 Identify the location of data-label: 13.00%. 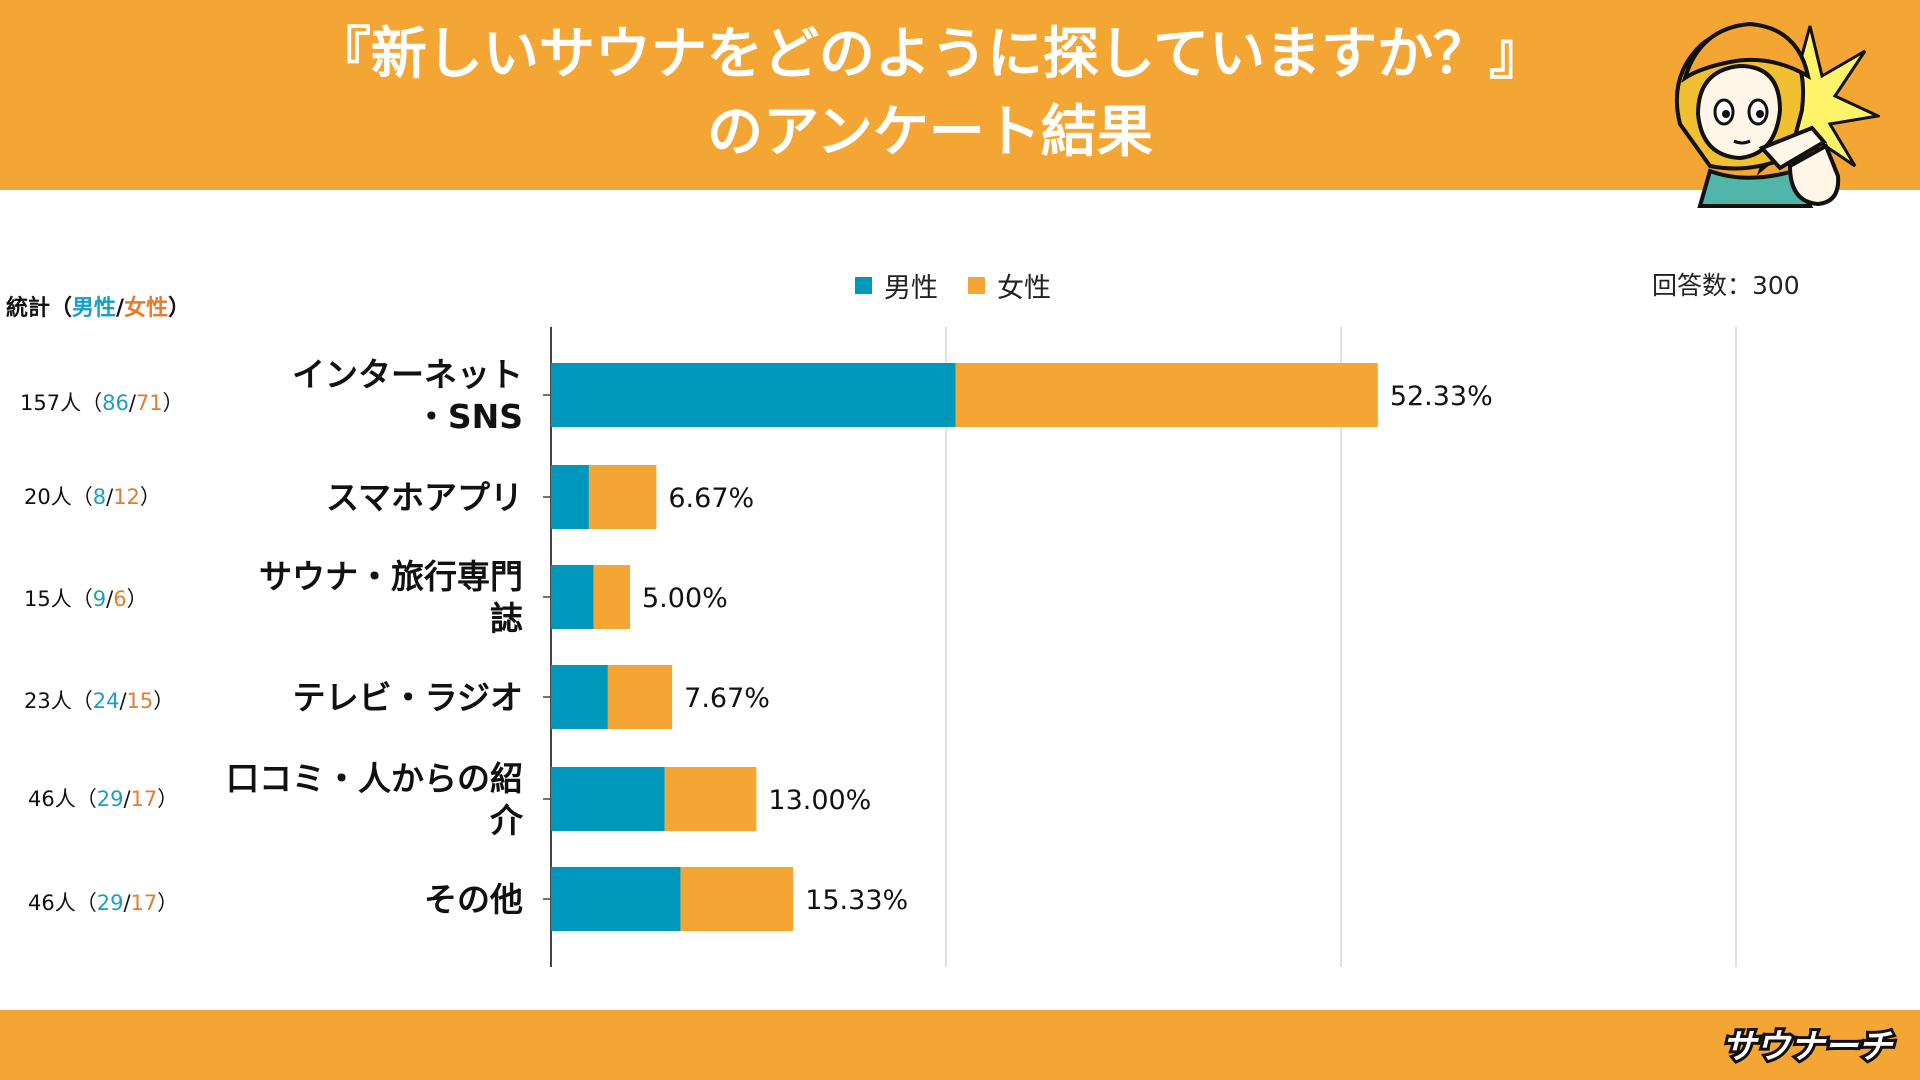
(819, 800).